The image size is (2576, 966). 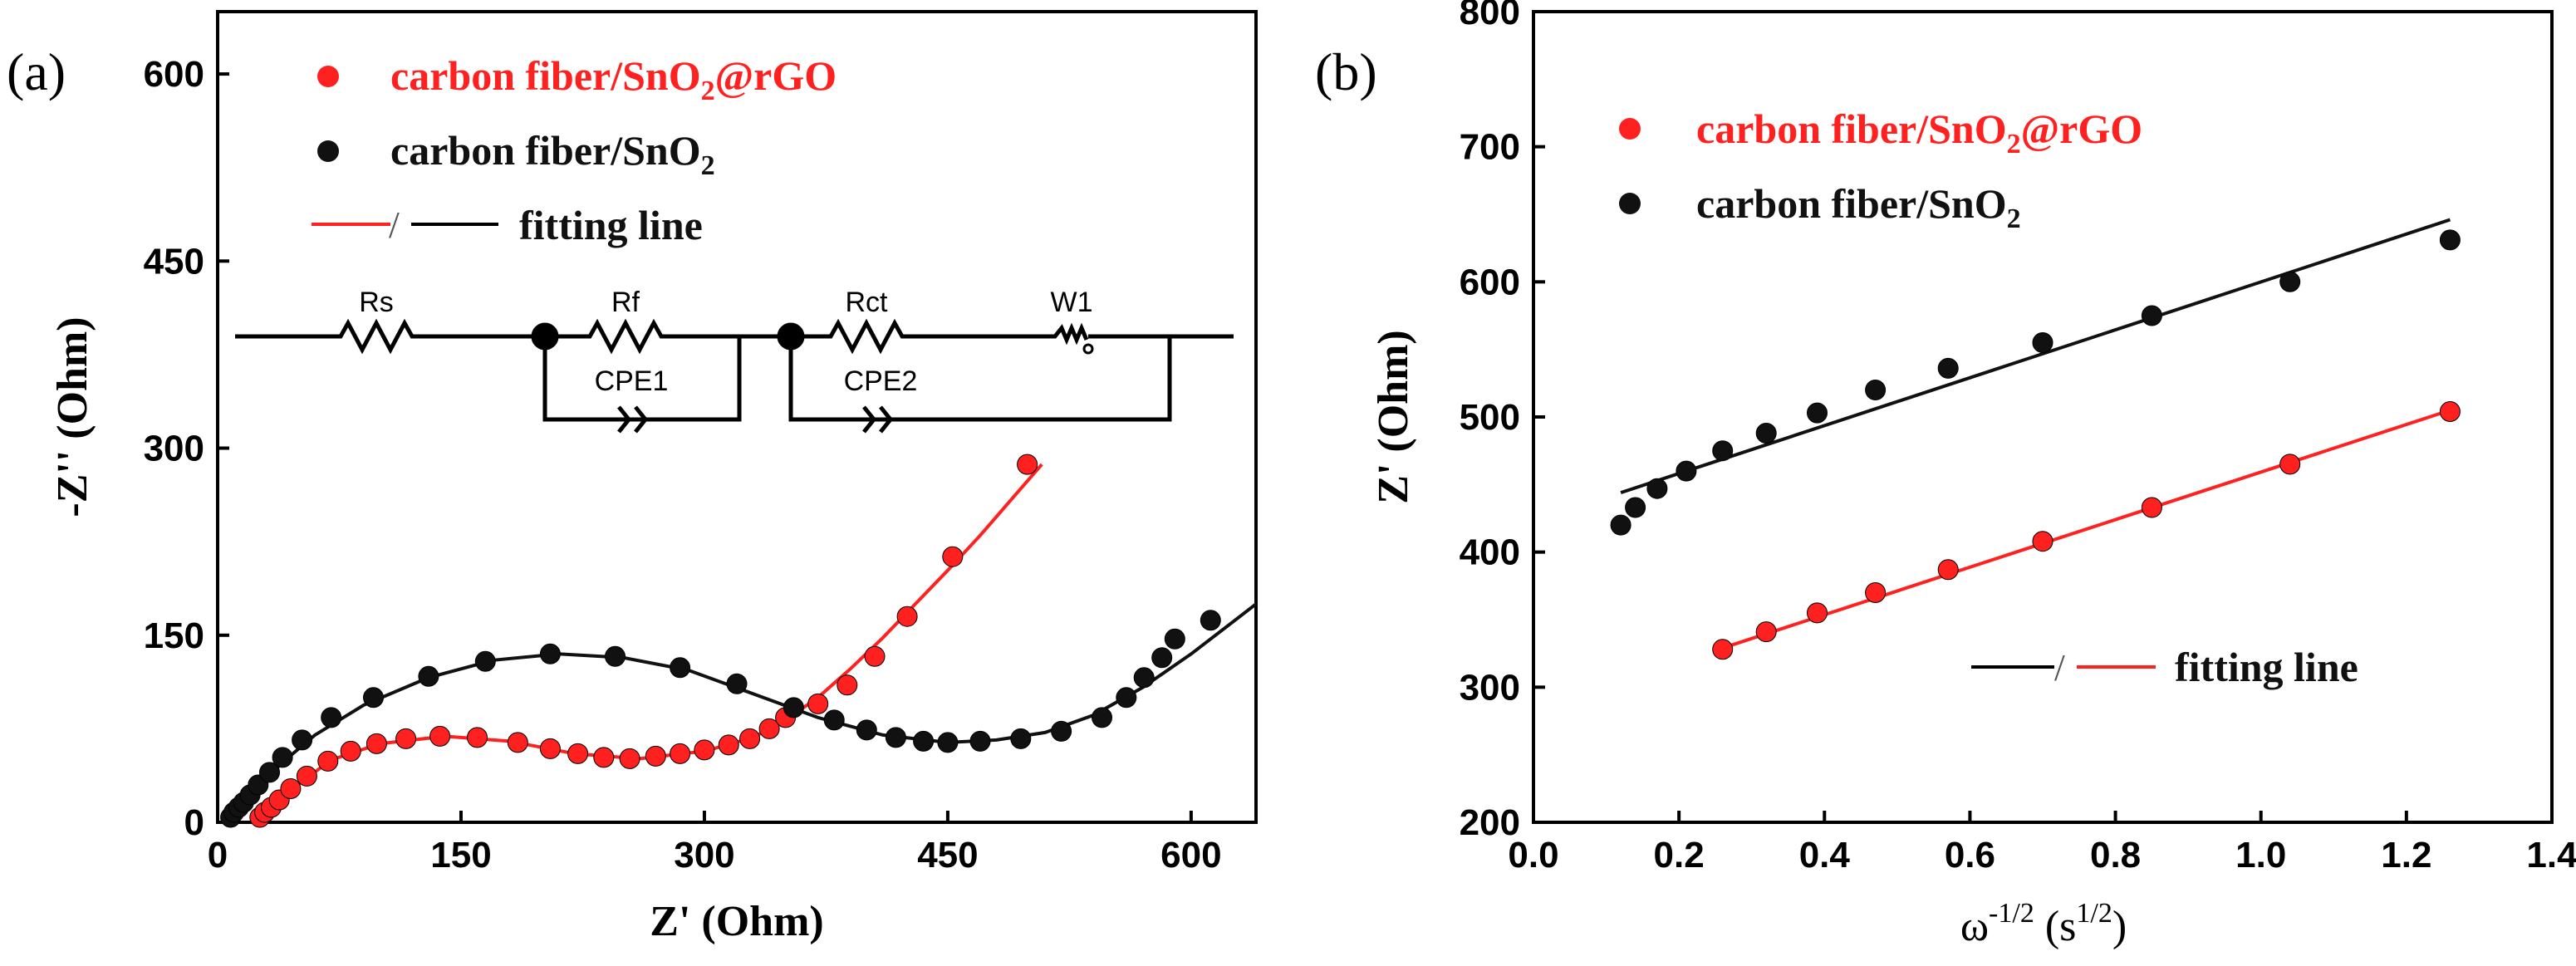 What do you see at coordinates (980, 379) in the screenshot?
I see `circuit-cpe2-branch` at bounding box center [980, 379].